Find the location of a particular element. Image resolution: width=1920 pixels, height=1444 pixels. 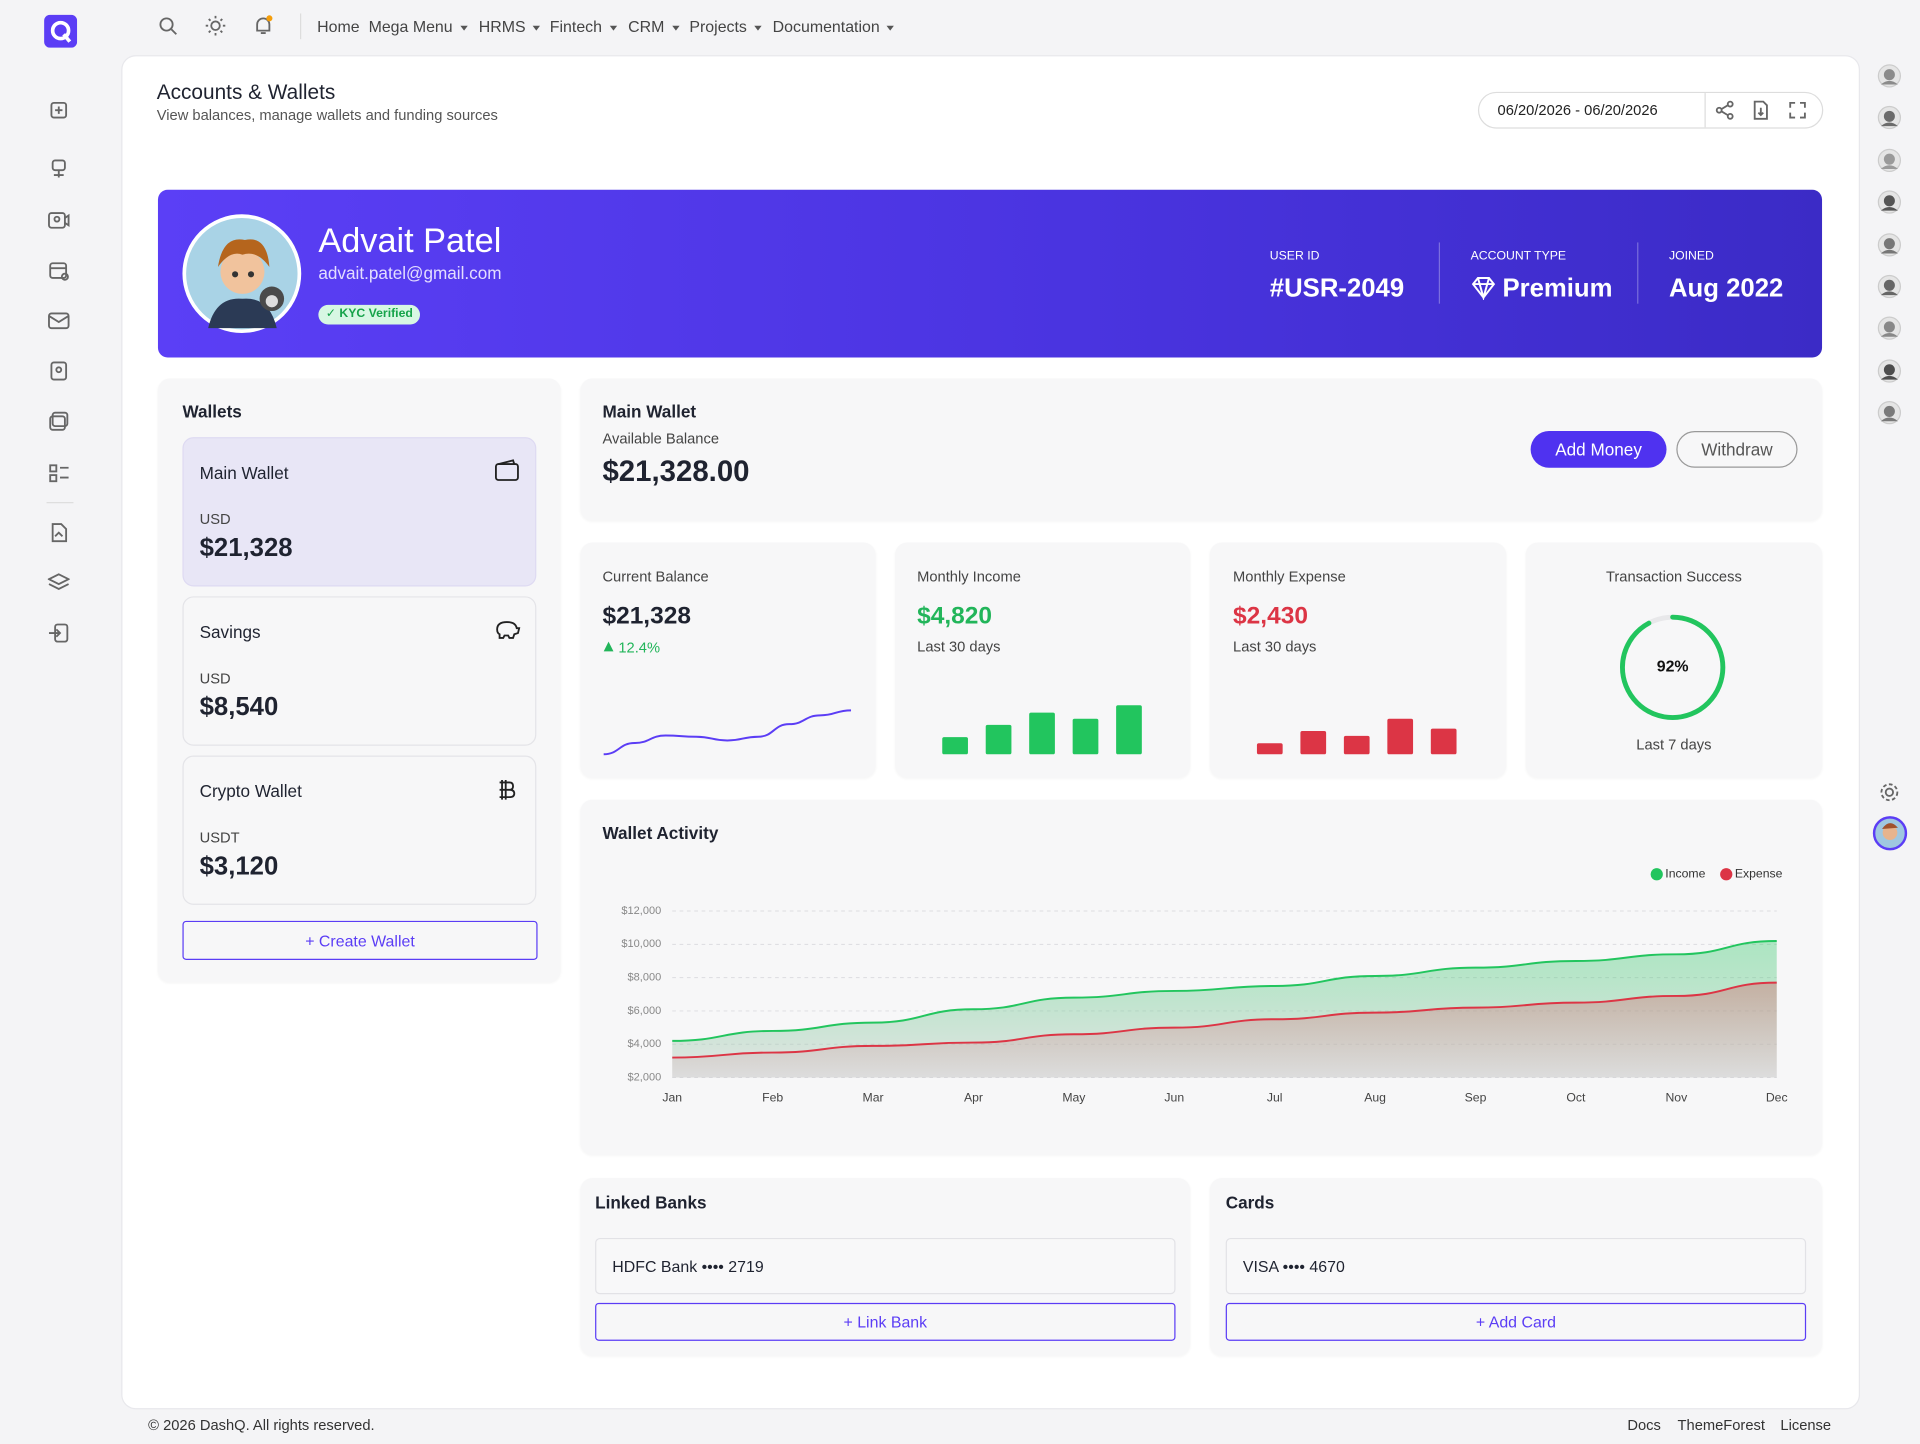

card-title: Main Wallet is located at coordinates (649, 411).